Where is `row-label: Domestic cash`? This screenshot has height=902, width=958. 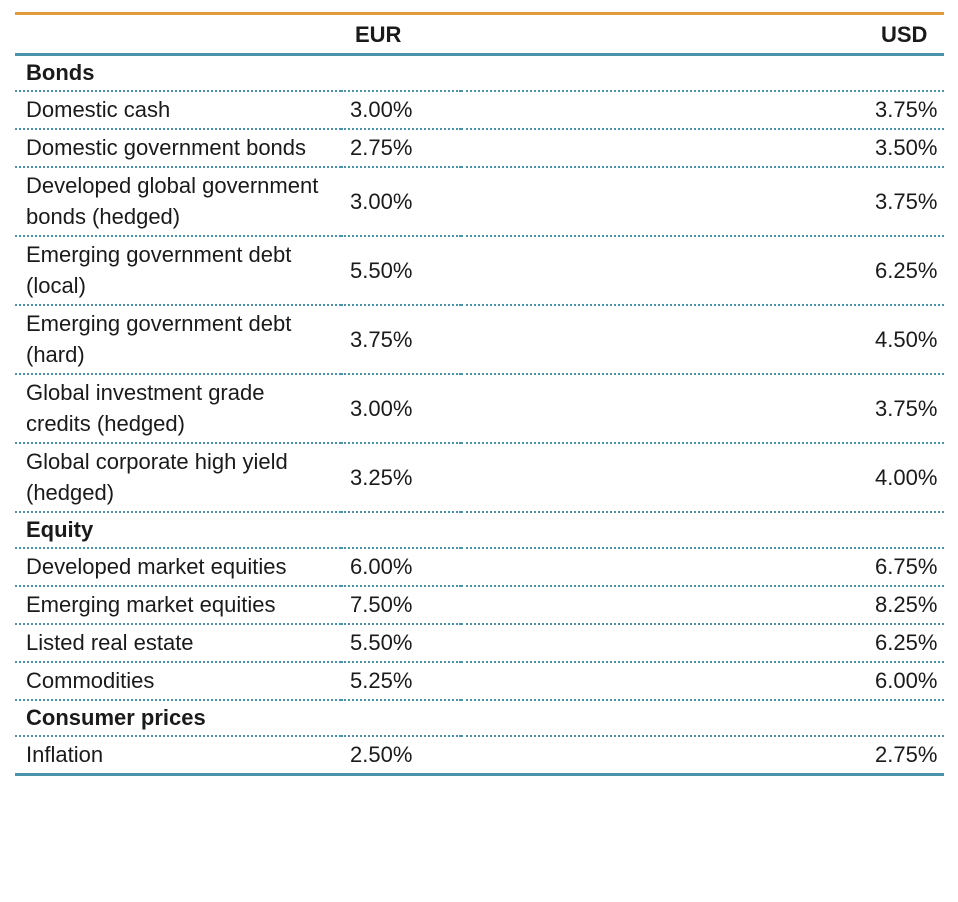 row-label: Domestic cash is located at coordinates (98, 109).